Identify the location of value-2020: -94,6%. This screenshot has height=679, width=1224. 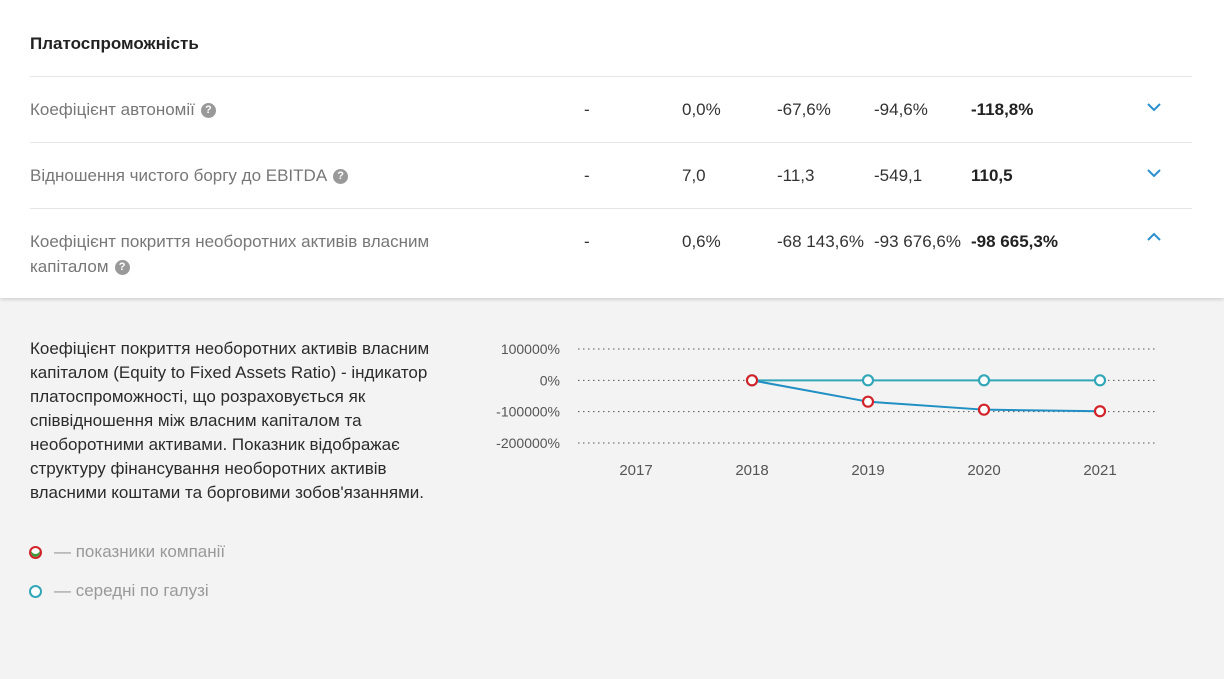
(901, 109).